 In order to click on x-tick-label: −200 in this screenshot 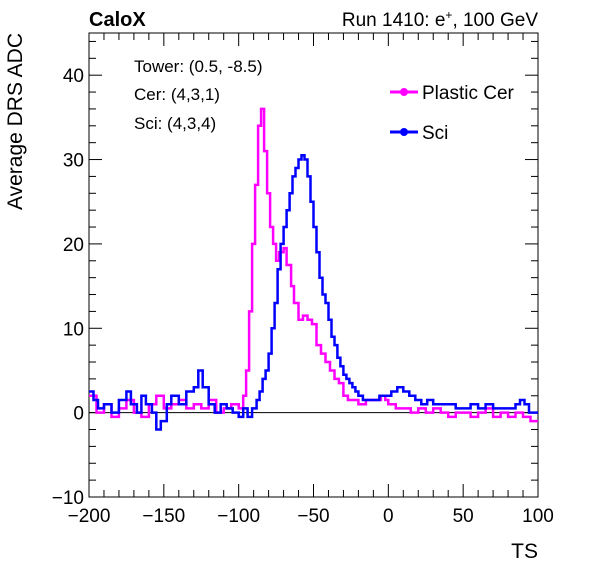, I will do `click(89, 516)`.